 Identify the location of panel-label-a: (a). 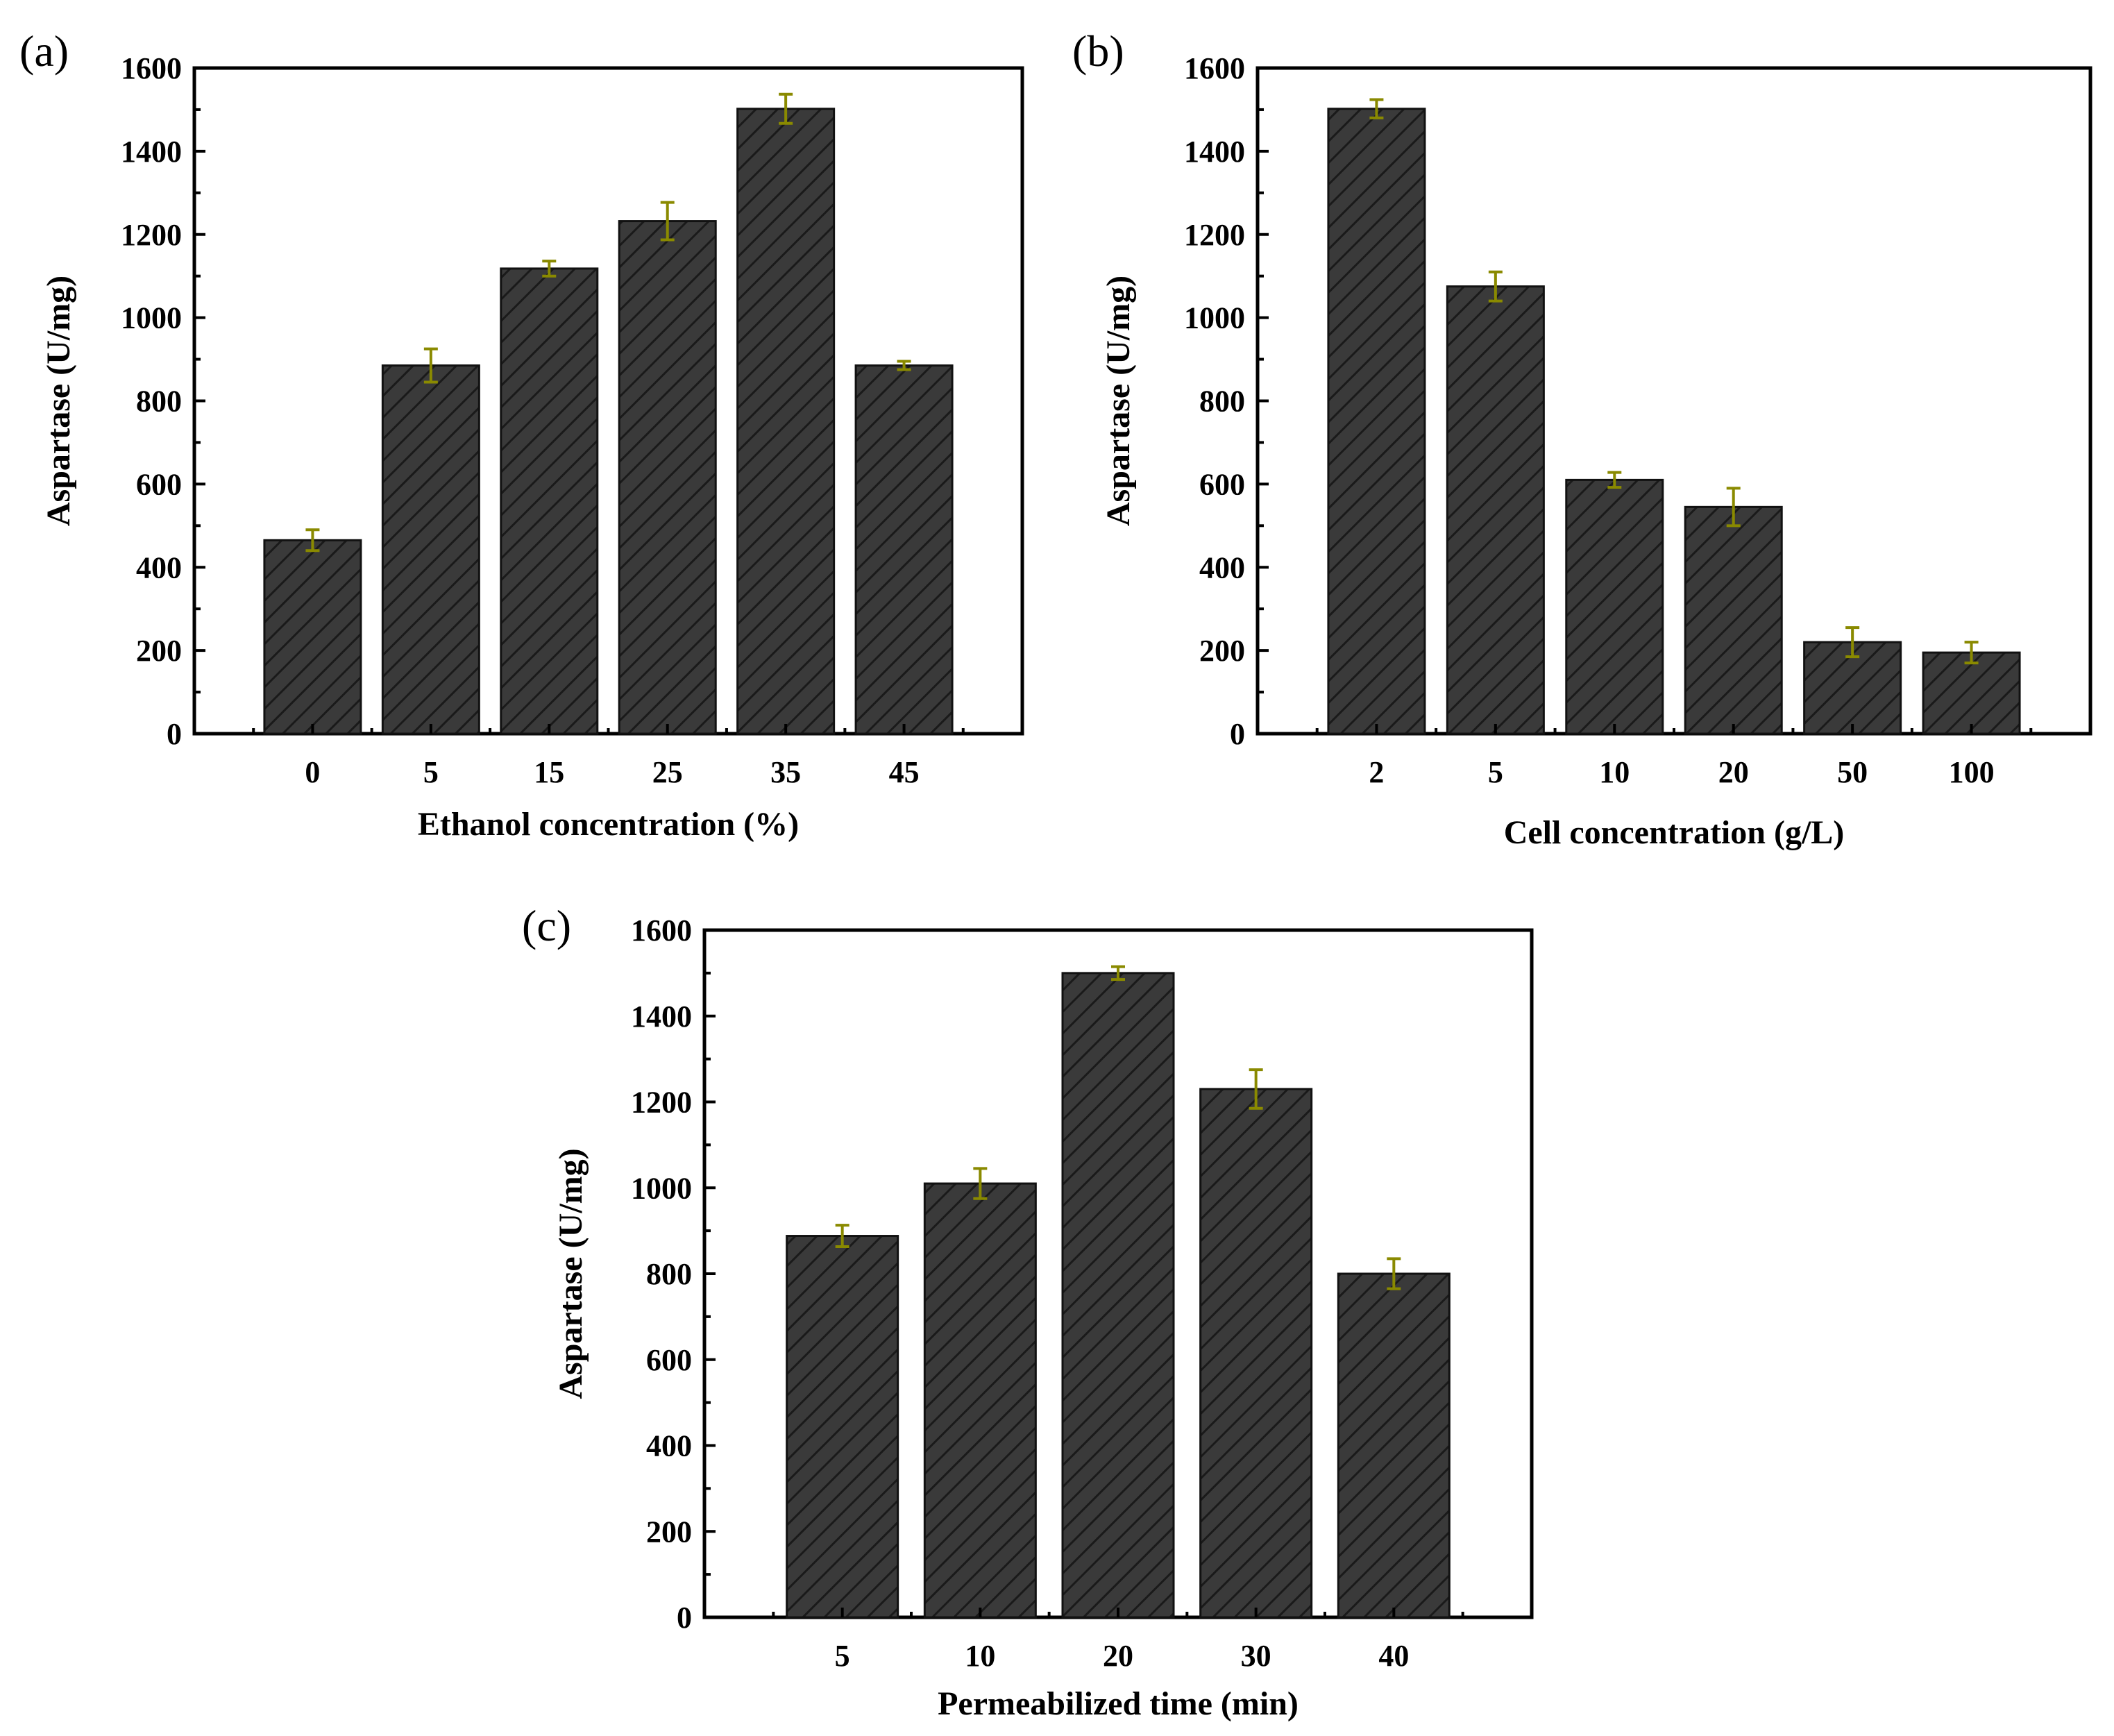
(44, 51).